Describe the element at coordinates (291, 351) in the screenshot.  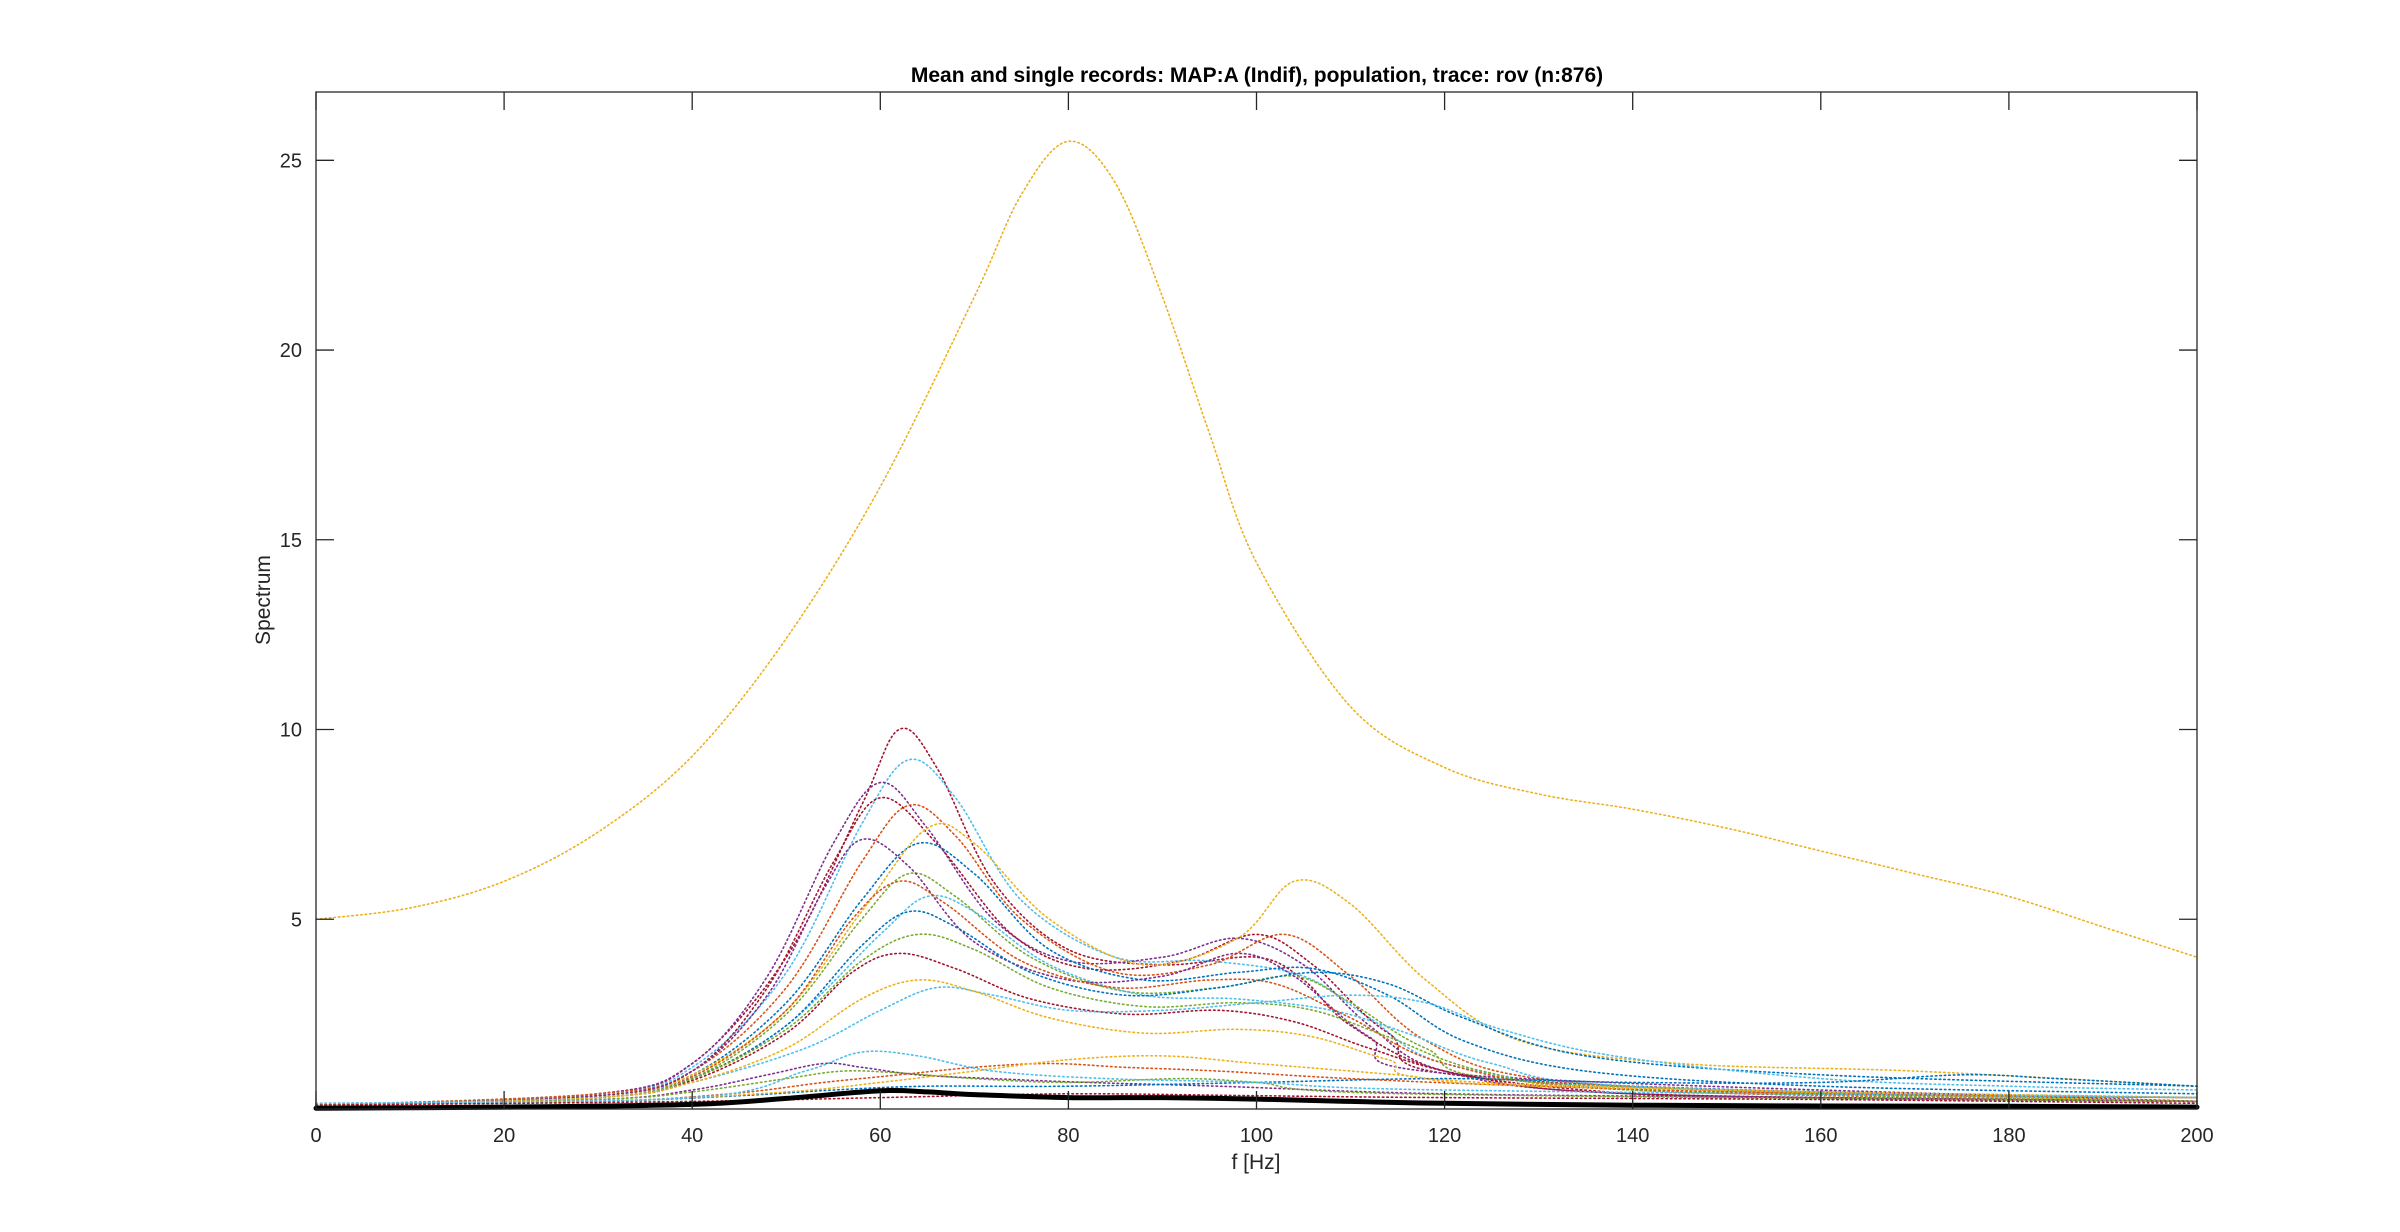
I see `y-tick-label: 20` at that location.